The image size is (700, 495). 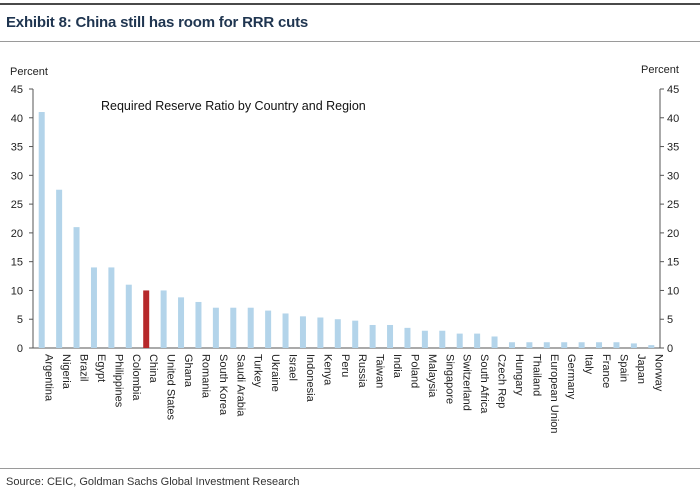 I want to click on bar-turkey, so click(x=250, y=327).